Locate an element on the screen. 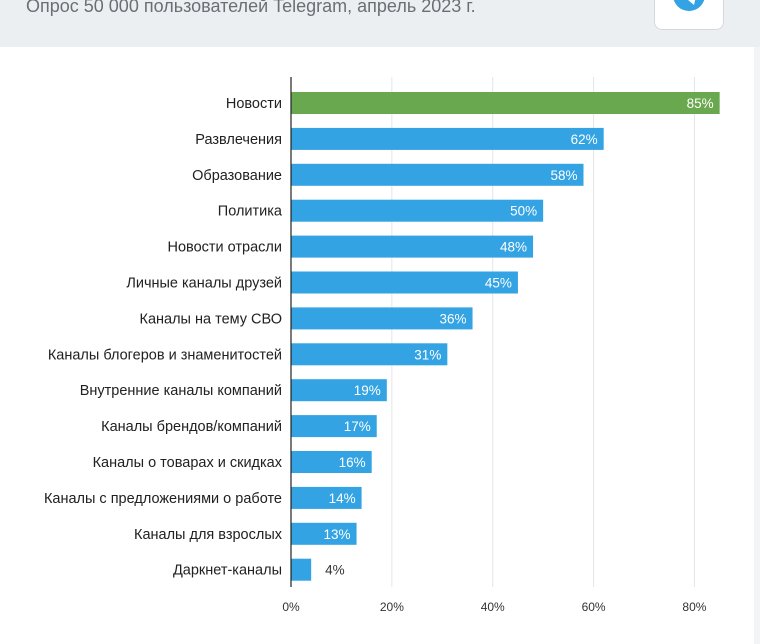  category-label: Политика is located at coordinates (250, 212).